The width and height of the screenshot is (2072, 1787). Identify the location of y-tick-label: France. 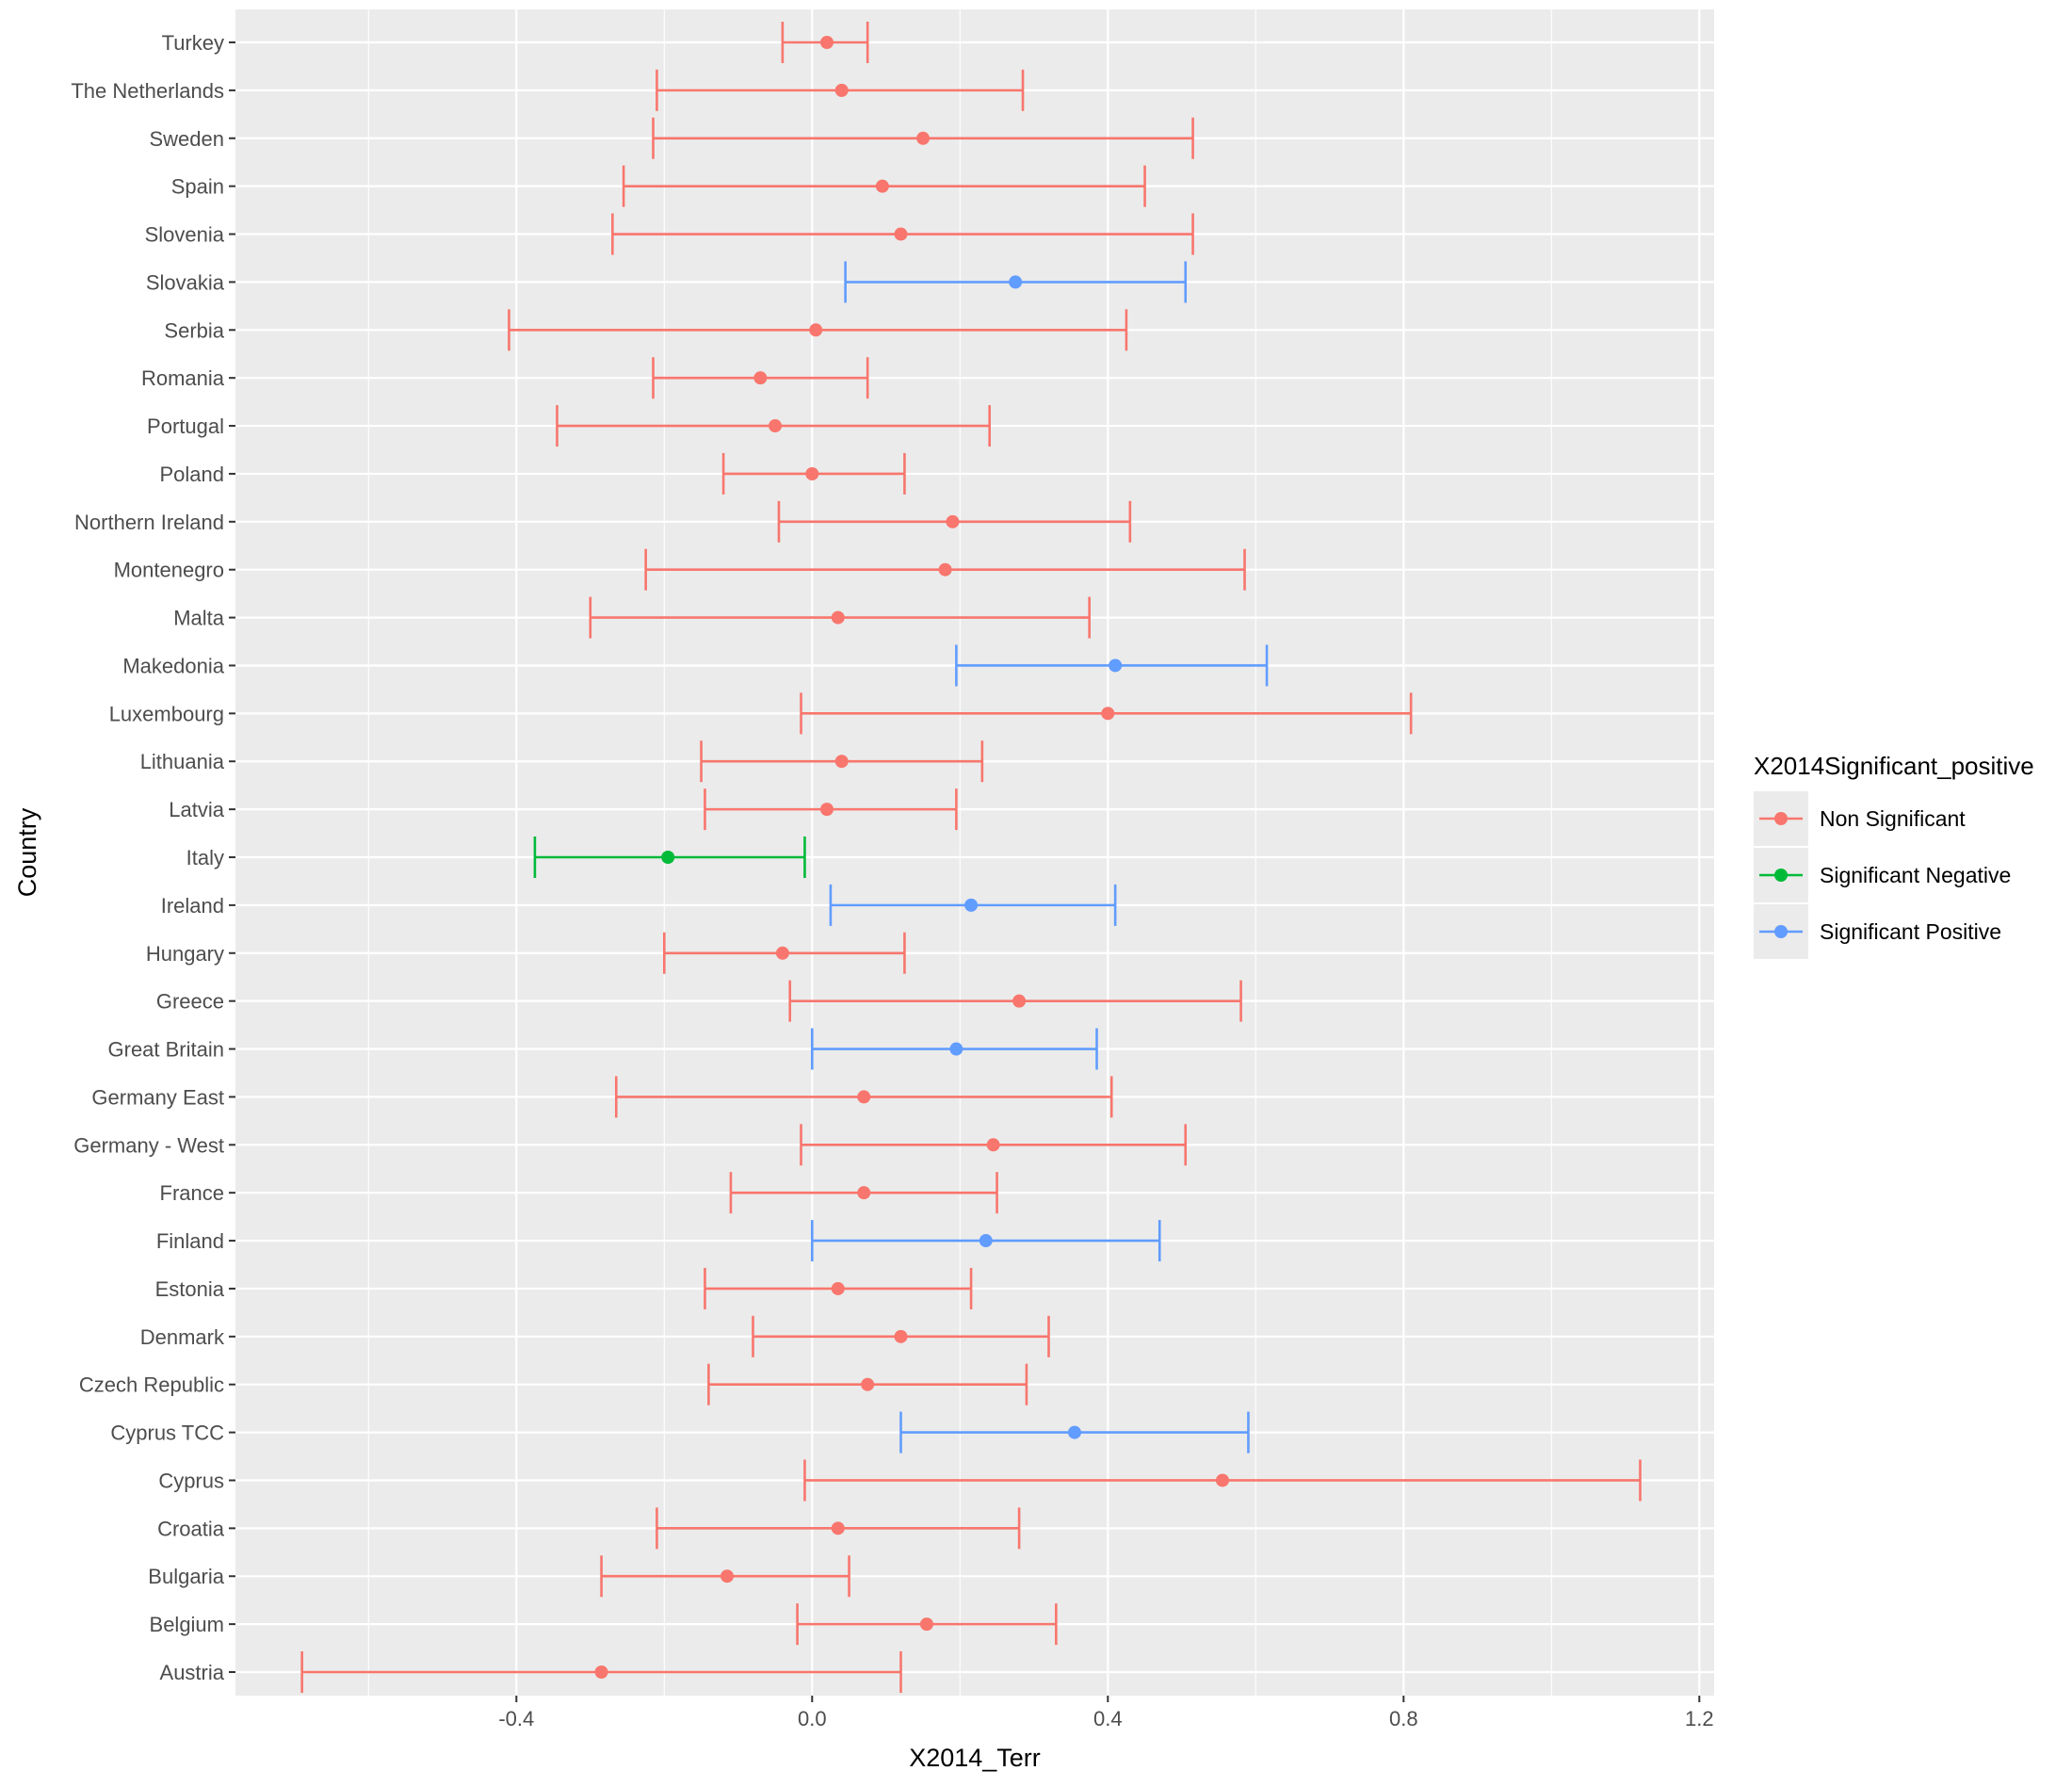
(192, 1193).